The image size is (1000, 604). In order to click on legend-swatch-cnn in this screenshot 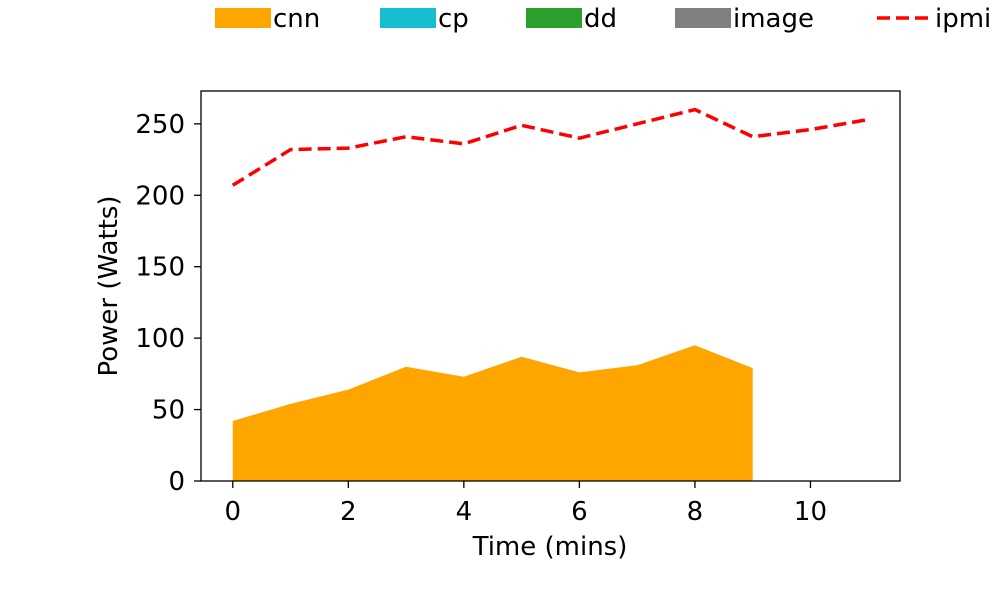, I will do `click(243, 18)`.